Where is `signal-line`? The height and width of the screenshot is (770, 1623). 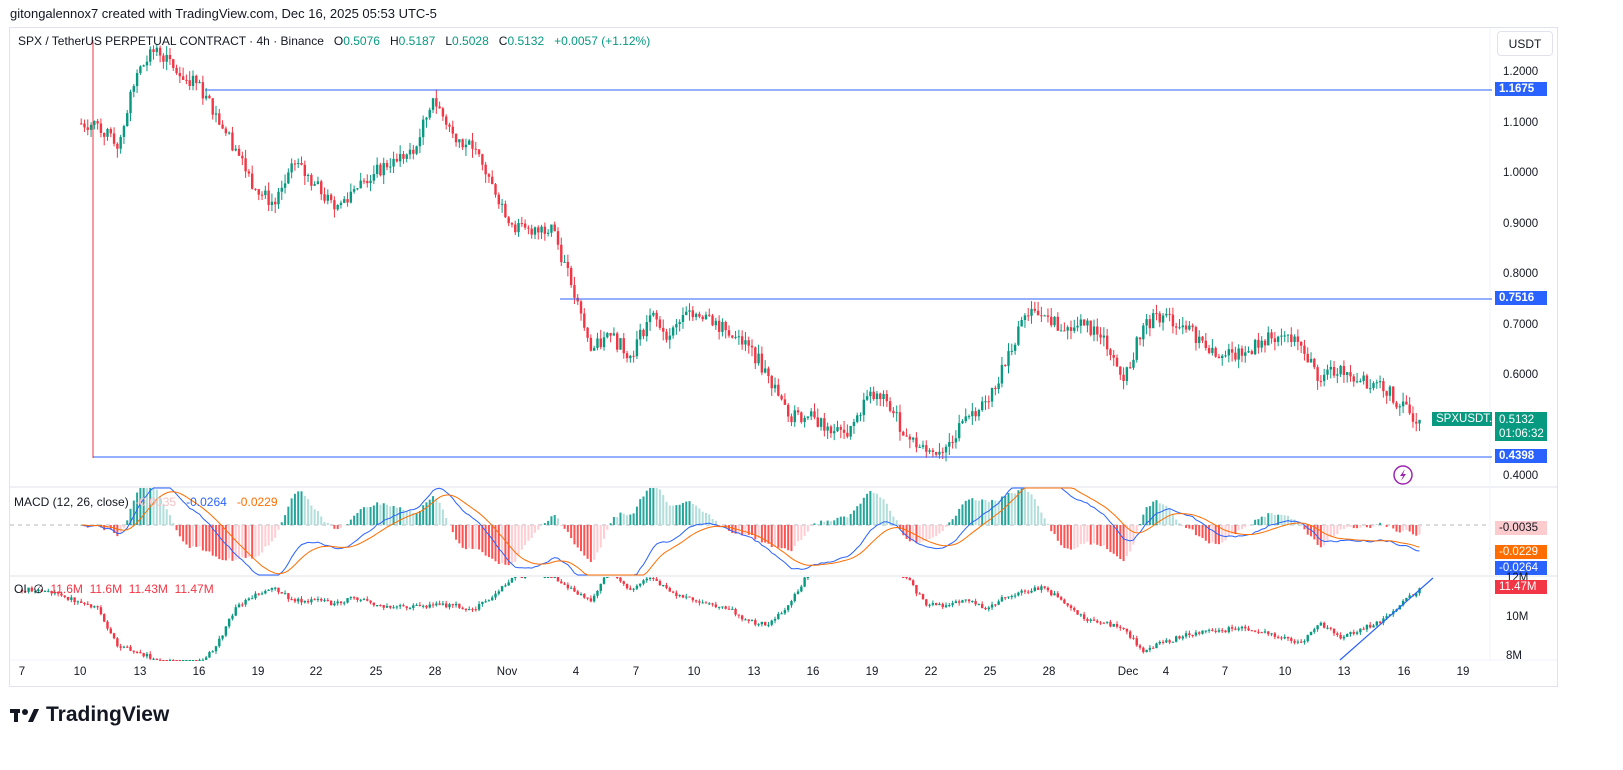 signal-line is located at coordinates (750, 531).